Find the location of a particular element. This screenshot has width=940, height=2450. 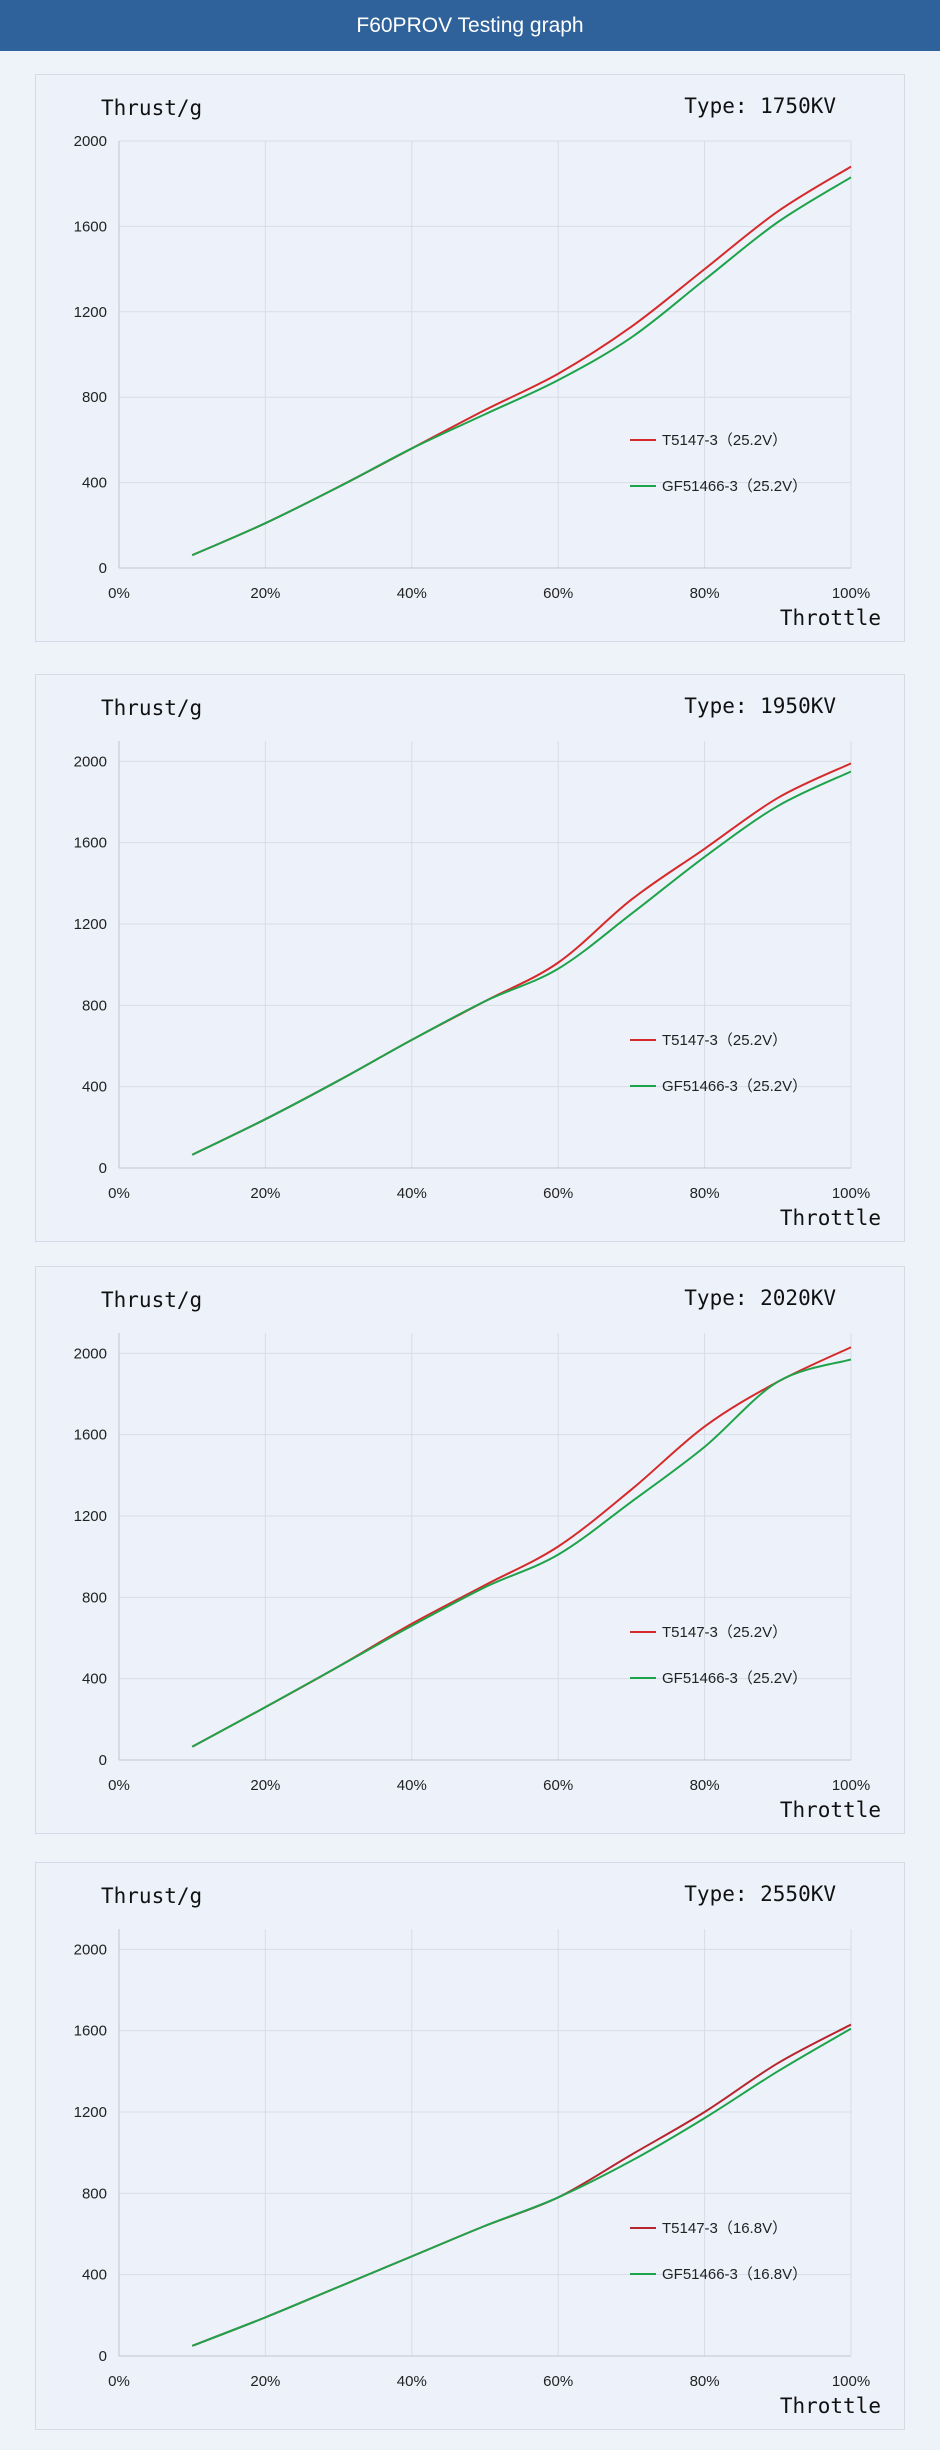

chart-title: Type: 2550KV is located at coordinates (760, 1894).